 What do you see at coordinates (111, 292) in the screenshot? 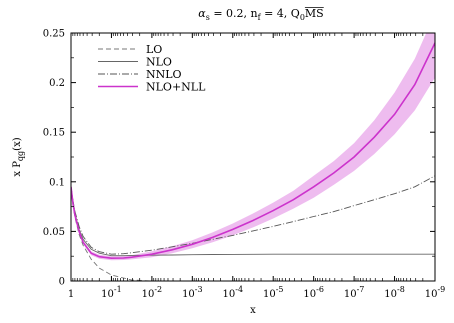
I see `x-tick-label: 10⁻¹` at bounding box center [111, 292].